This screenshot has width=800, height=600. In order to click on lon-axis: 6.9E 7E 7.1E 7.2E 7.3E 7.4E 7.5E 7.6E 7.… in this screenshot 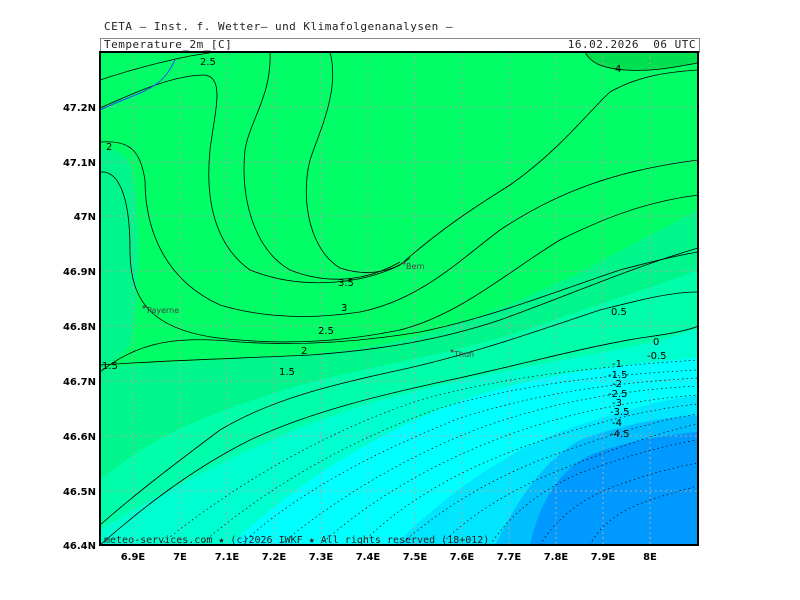, I will do `click(389, 557)`.